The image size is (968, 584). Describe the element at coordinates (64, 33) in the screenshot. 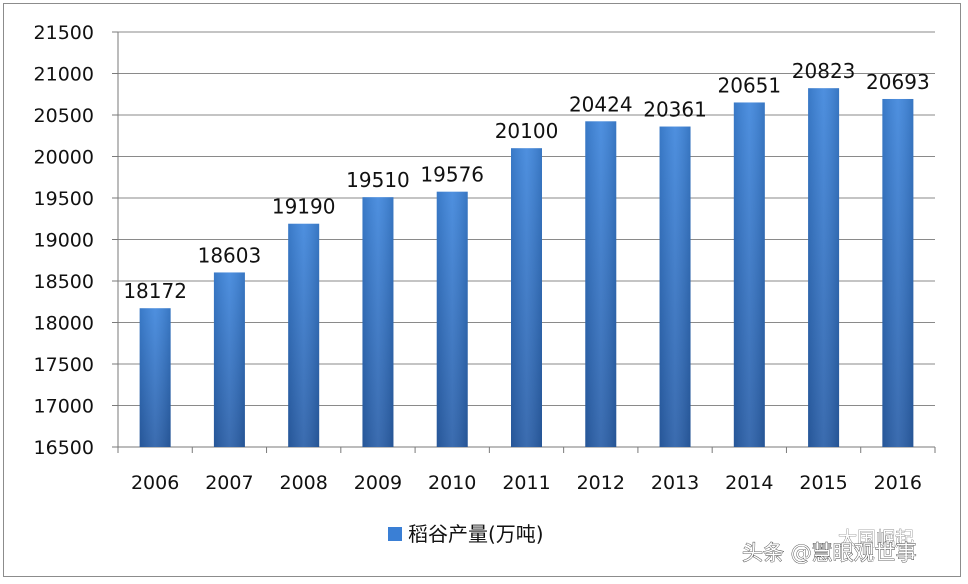

I see `y-tick-label: 21500` at that location.